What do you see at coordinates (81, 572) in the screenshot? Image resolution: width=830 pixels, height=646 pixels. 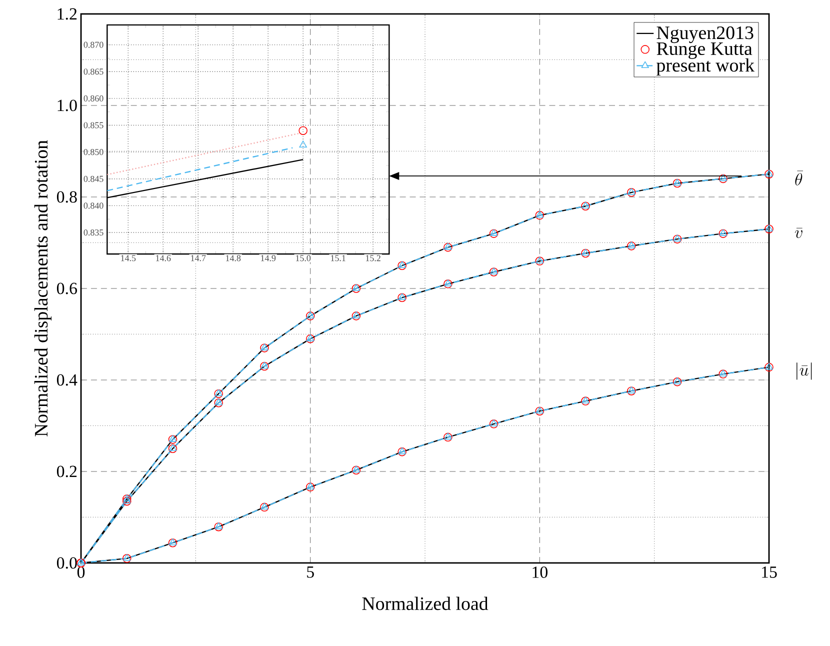 I see `x-tick-label: 0` at bounding box center [81, 572].